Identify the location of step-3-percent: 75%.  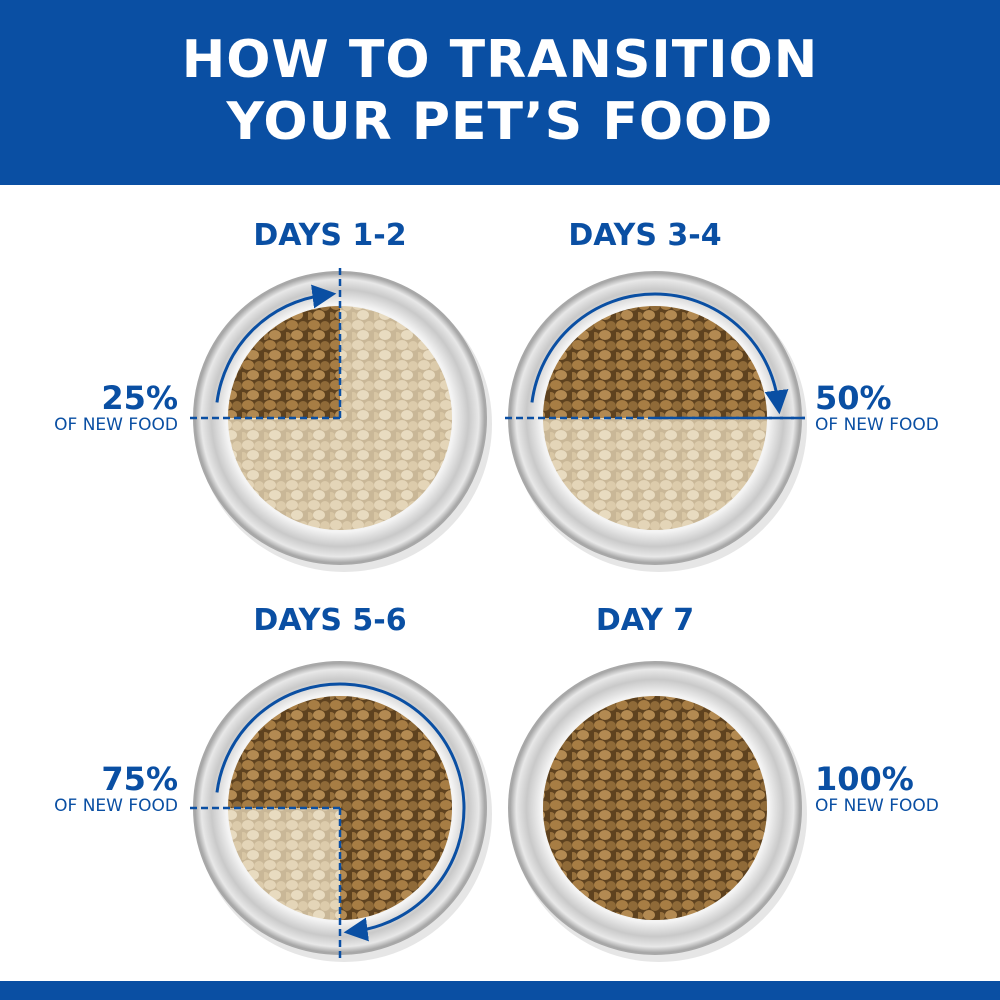
(139, 779).